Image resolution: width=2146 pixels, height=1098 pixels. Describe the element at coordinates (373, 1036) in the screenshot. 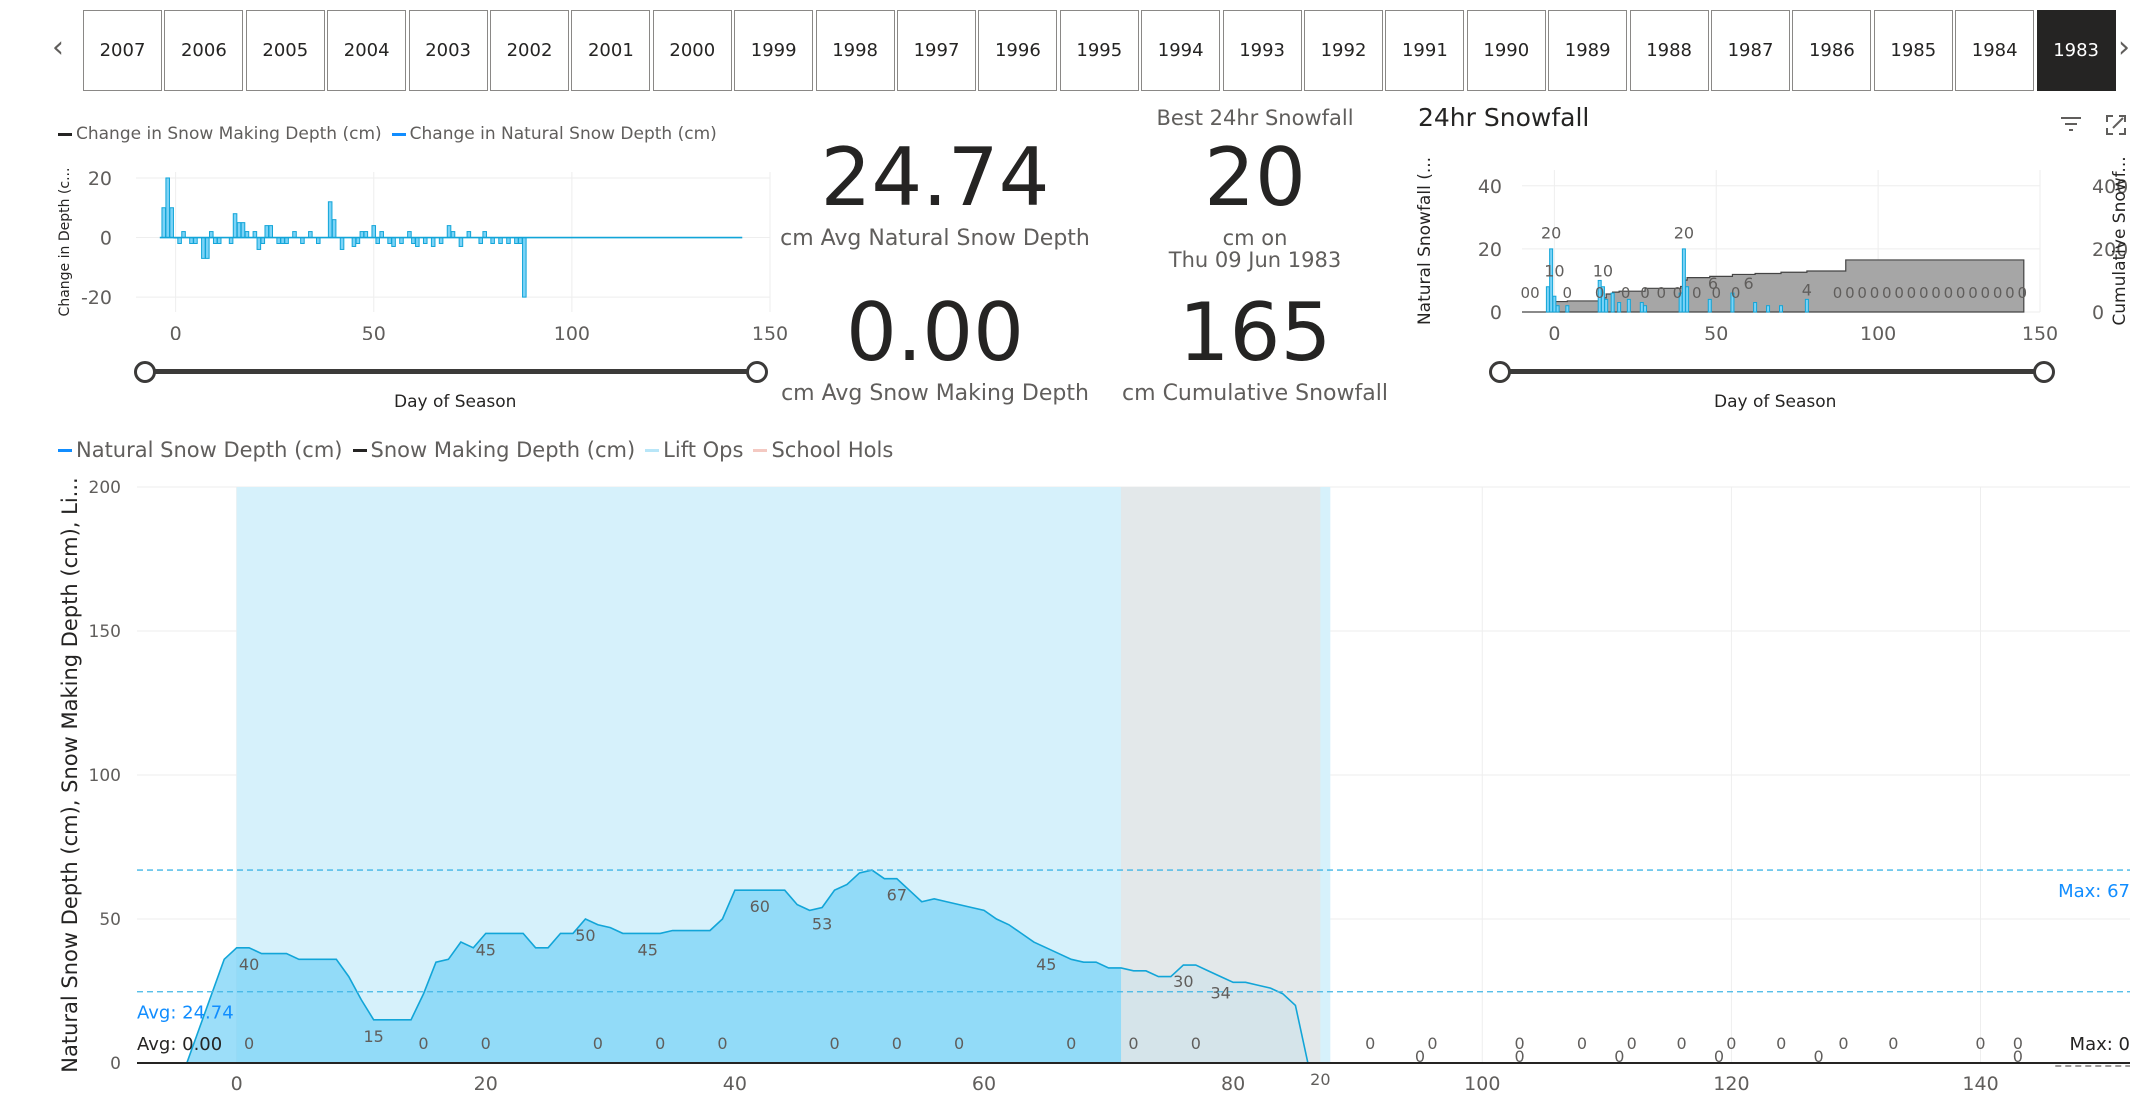

I see `data-label: 15` at that location.